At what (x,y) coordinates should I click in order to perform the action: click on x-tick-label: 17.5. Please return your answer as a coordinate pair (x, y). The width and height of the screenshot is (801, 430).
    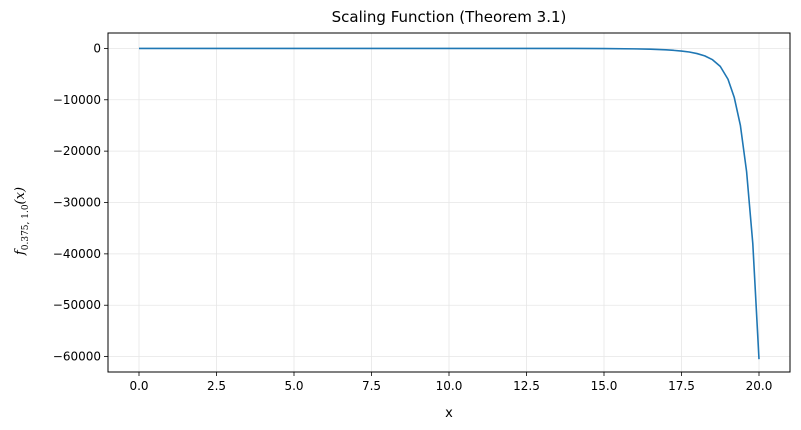
    Looking at the image, I should click on (681, 386).